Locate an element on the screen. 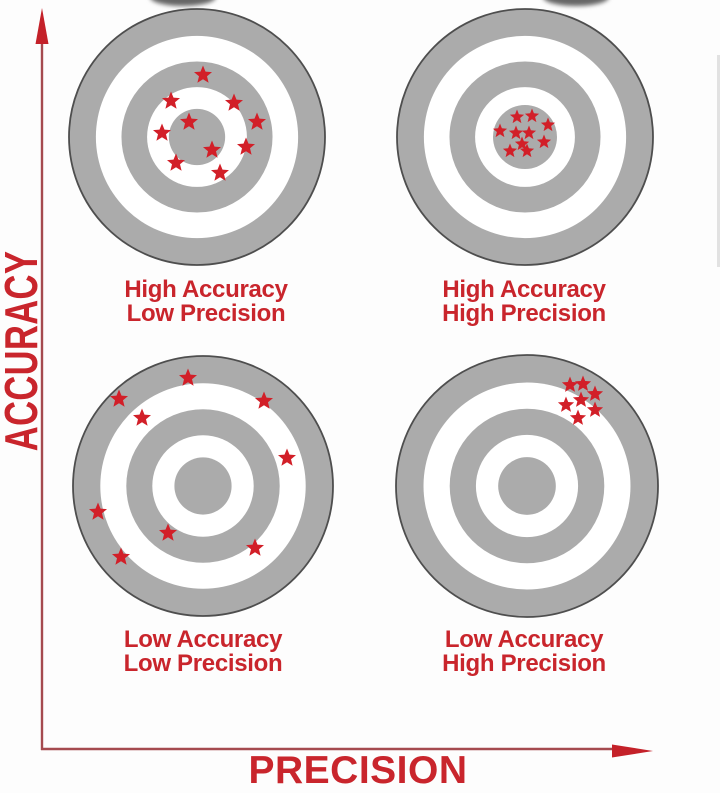 This screenshot has height=793, width=720. caption-high-accuracy-high-precision: High Accuracy High Precision is located at coordinates (524, 301).